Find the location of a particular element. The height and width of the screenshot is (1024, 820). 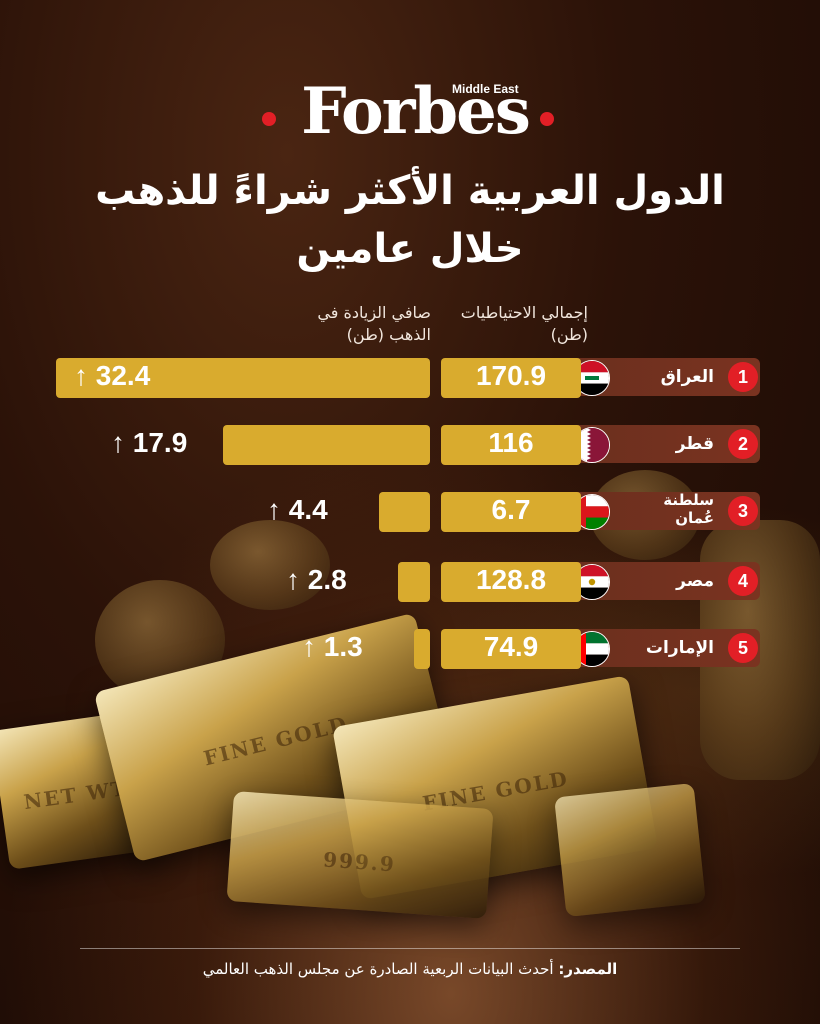

footer-divider is located at coordinates (410, 948).